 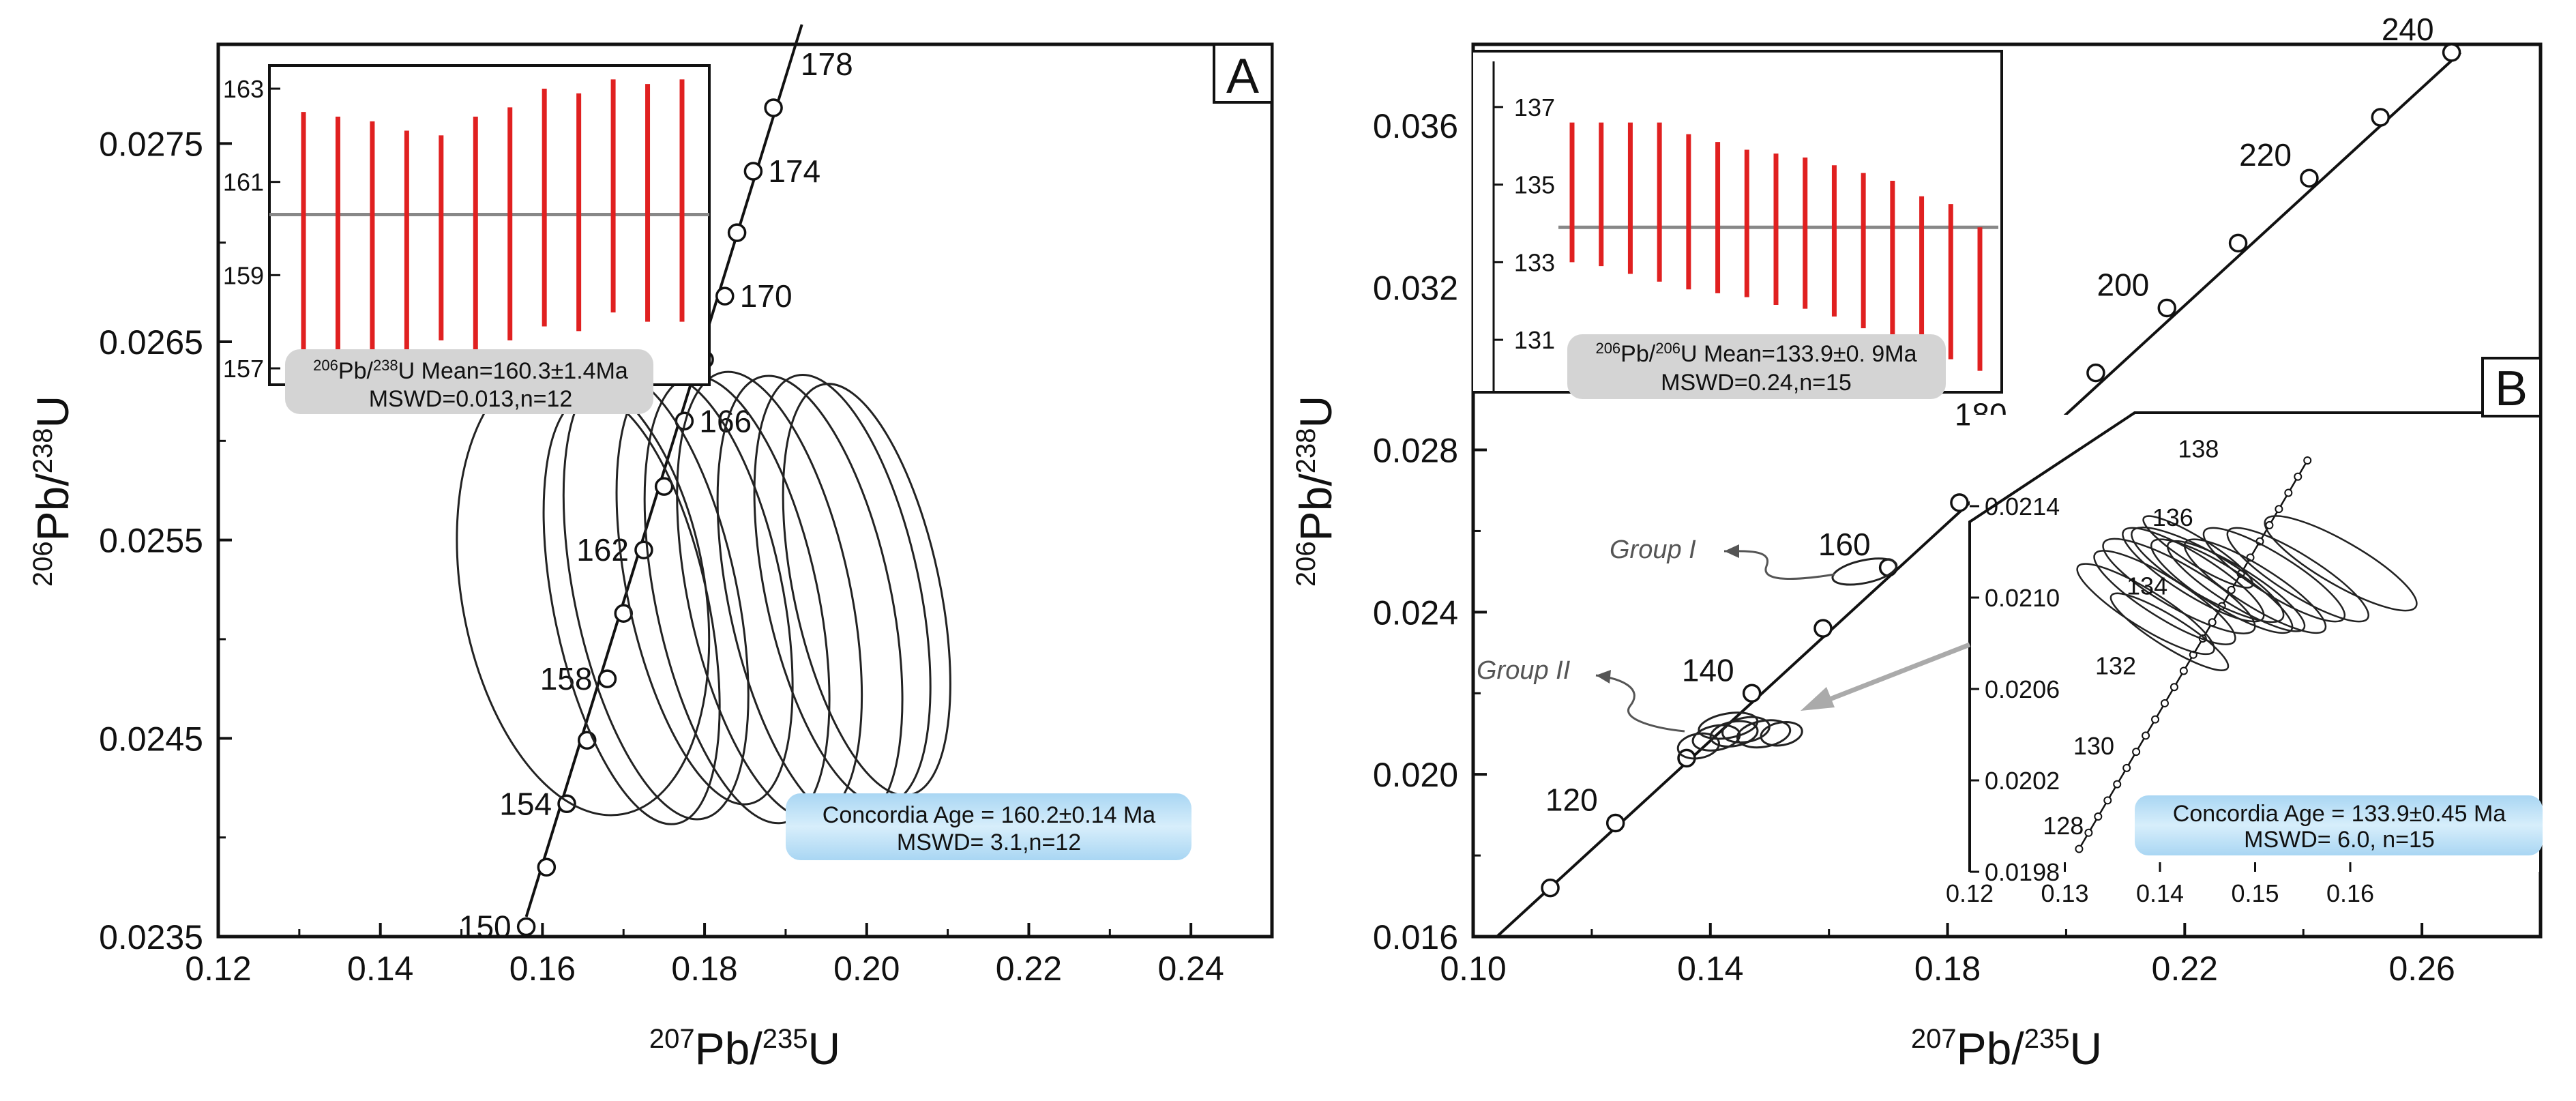 I want to click on zoom-concordia-box, so click(x=2339, y=825).